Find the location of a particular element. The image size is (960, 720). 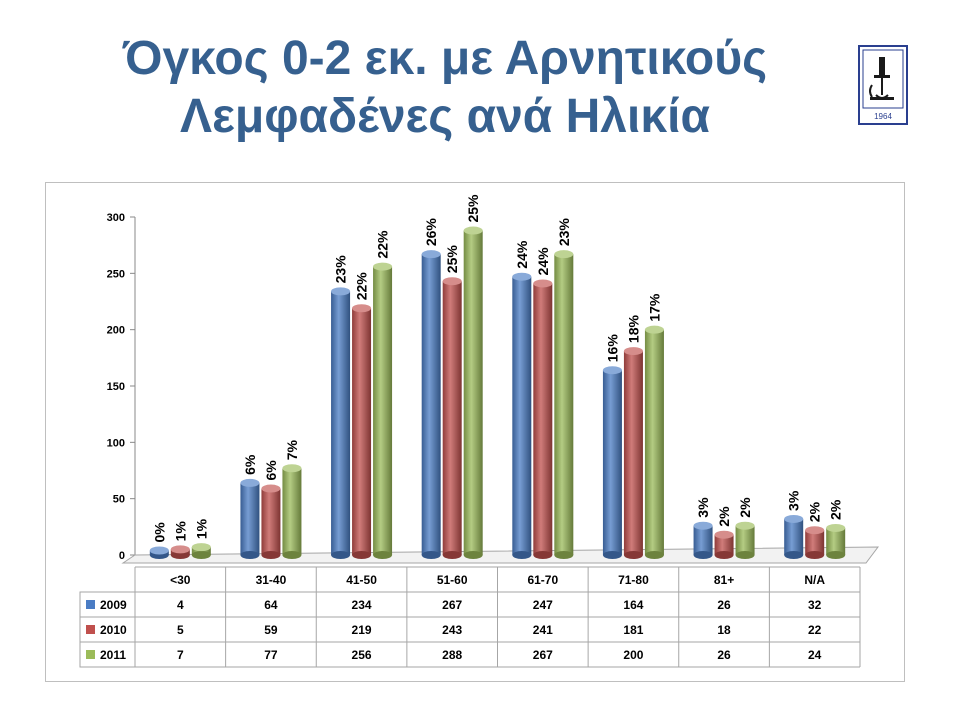

table-cell: 4 is located at coordinates (180, 605).